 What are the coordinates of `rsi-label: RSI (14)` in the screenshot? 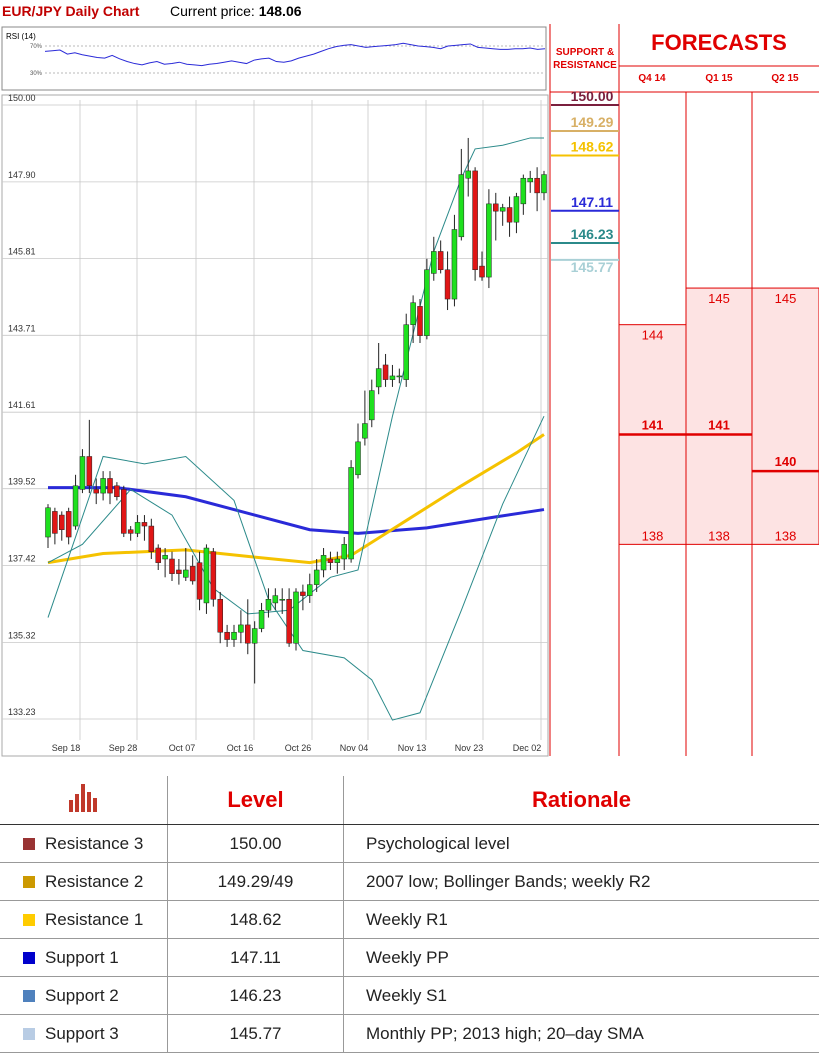 It's located at (21, 36).